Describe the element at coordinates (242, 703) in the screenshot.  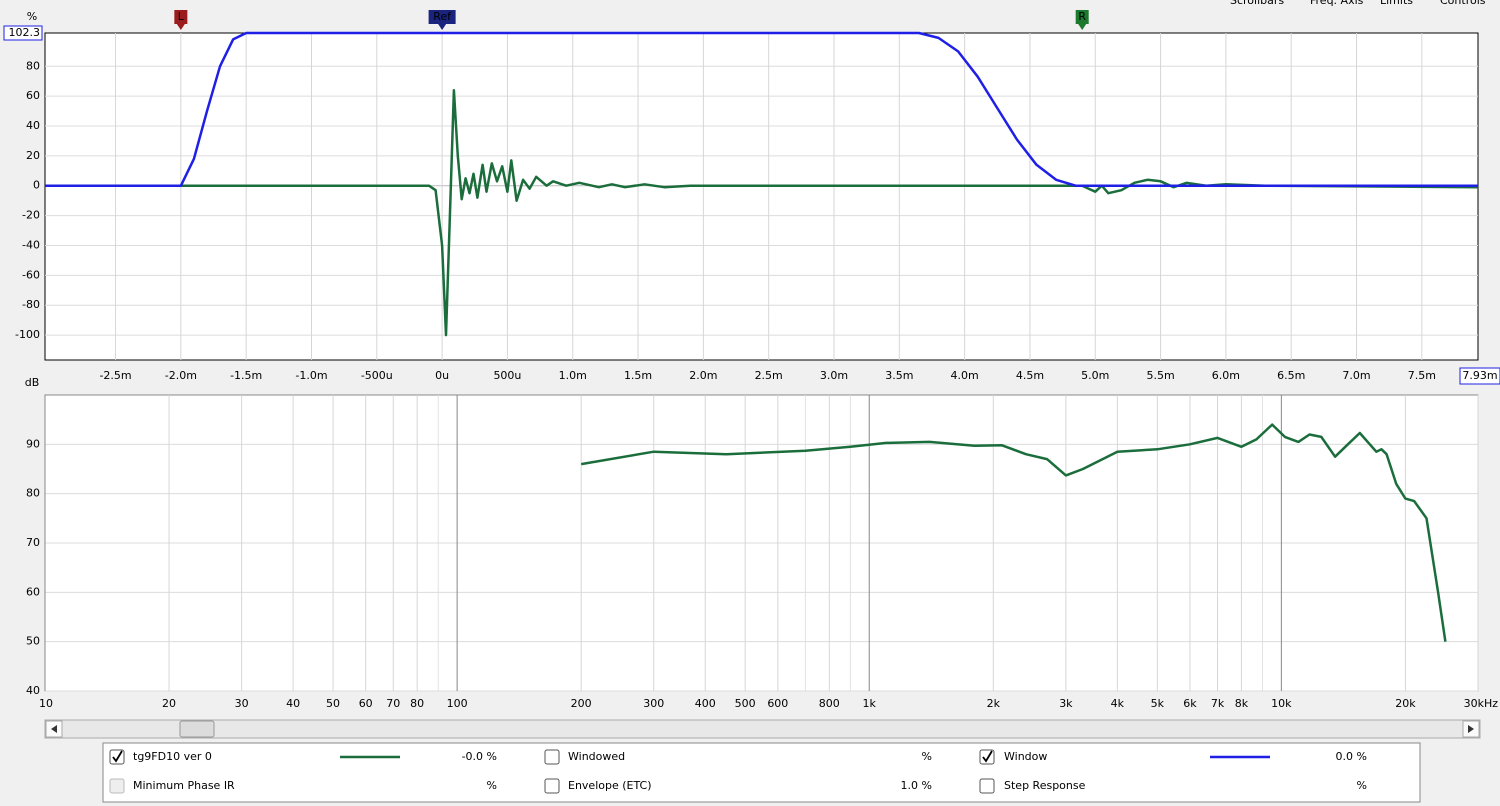
I see `x-tick-label: 30` at that location.